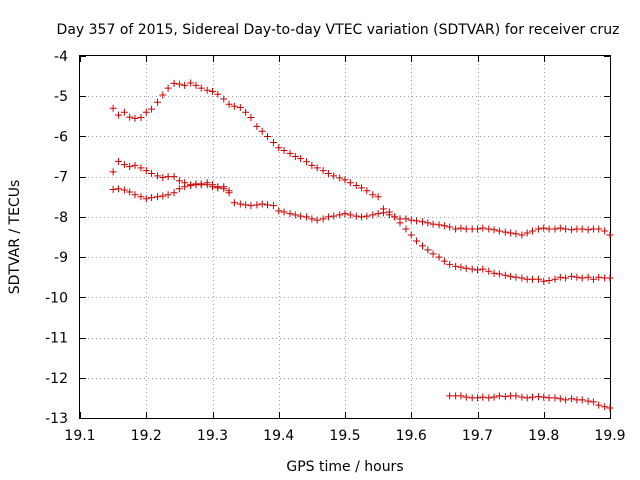 The height and width of the screenshot is (480, 640). Describe the element at coordinates (212, 436) in the screenshot. I see `x-tick-label: 19.3` at that location.